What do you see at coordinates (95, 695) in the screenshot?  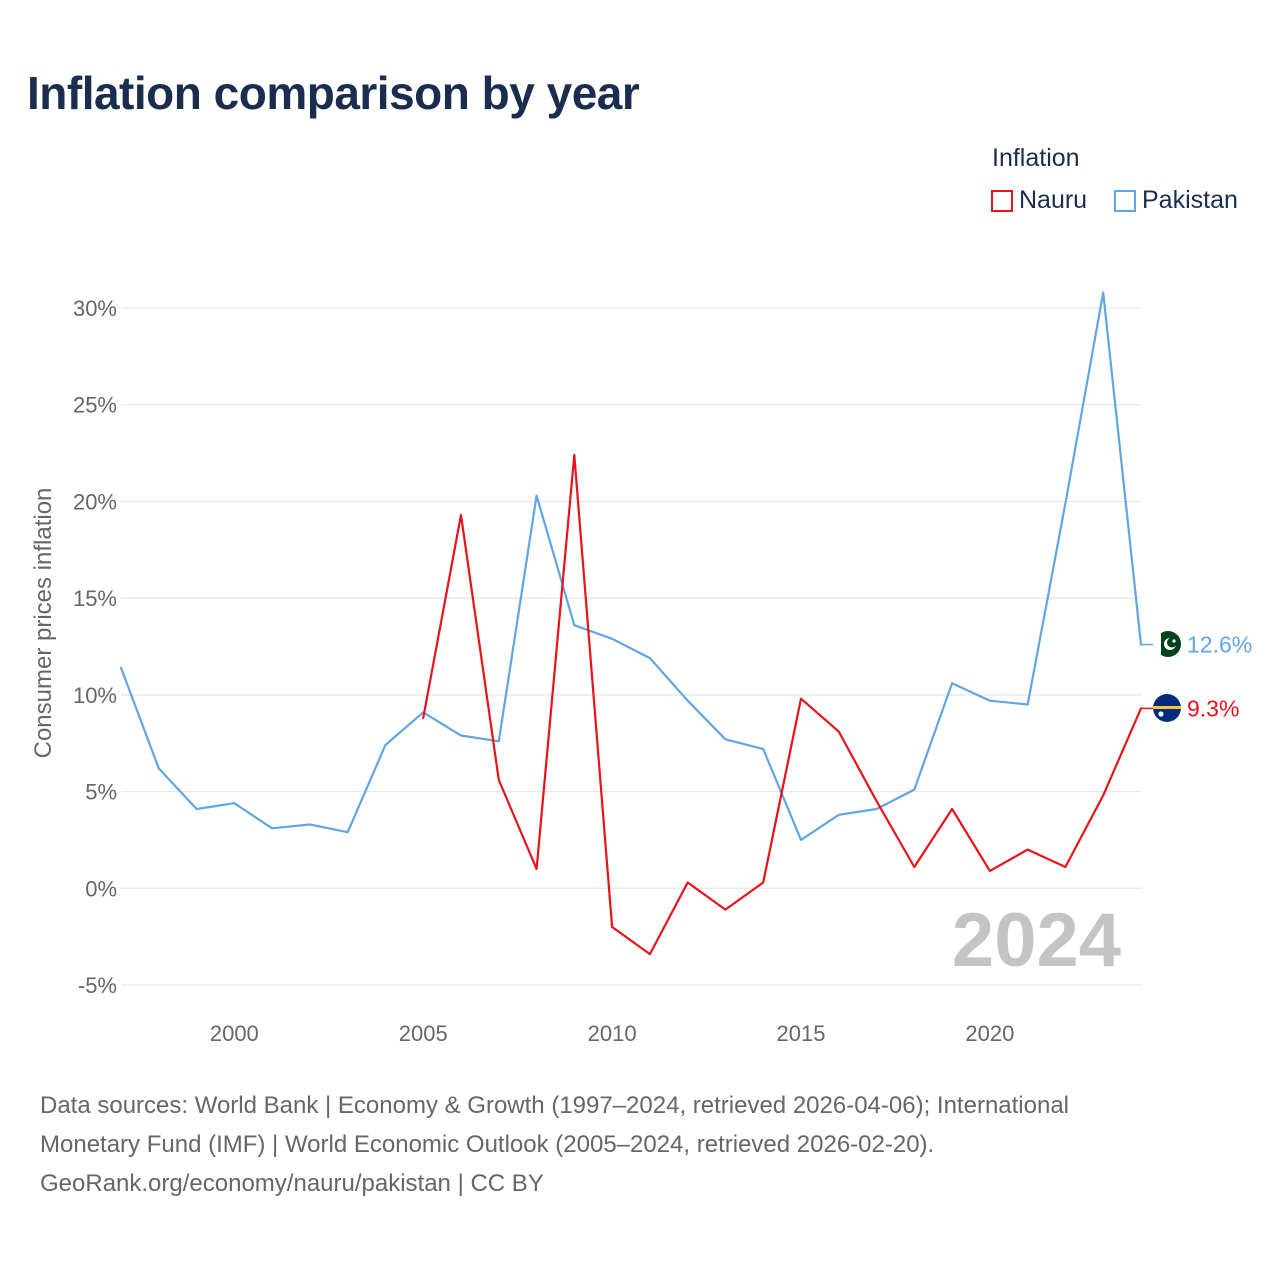 I see `y-tick-label: 10%` at bounding box center [95, 695].